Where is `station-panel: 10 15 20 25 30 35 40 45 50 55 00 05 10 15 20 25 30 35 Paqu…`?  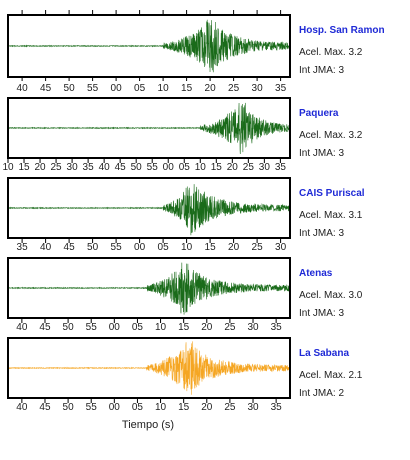 station-panel: 10 15 20 25 30 35 40 45 50 55 00 05 10 15 20 25 30 35 Paqu… is located at coordinates (182, 135).